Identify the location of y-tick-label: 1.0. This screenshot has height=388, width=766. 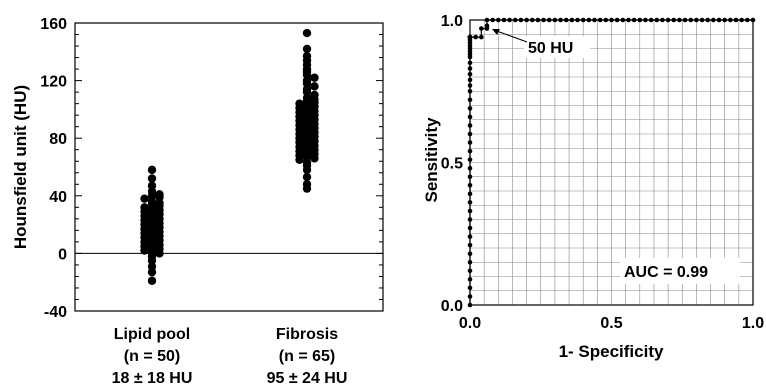
(452, 21).